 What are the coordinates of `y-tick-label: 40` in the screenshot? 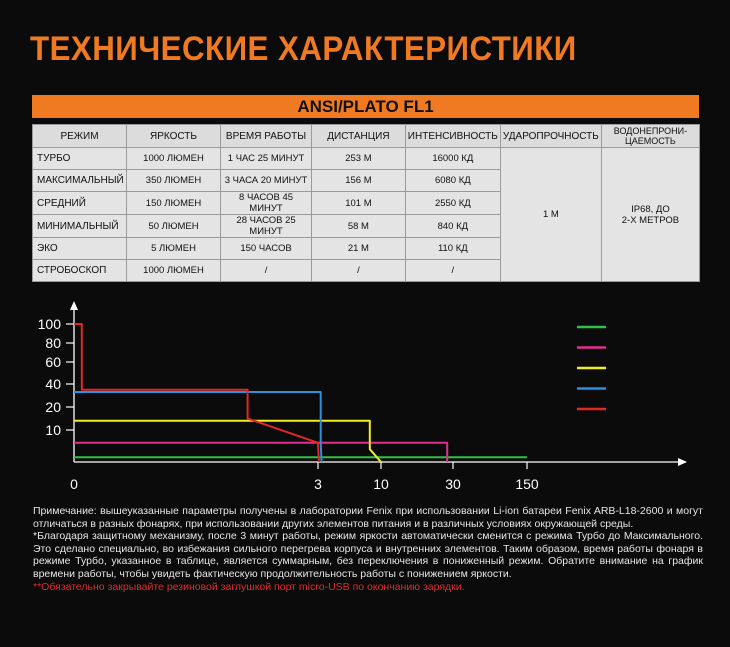 It's located at (53, 384).